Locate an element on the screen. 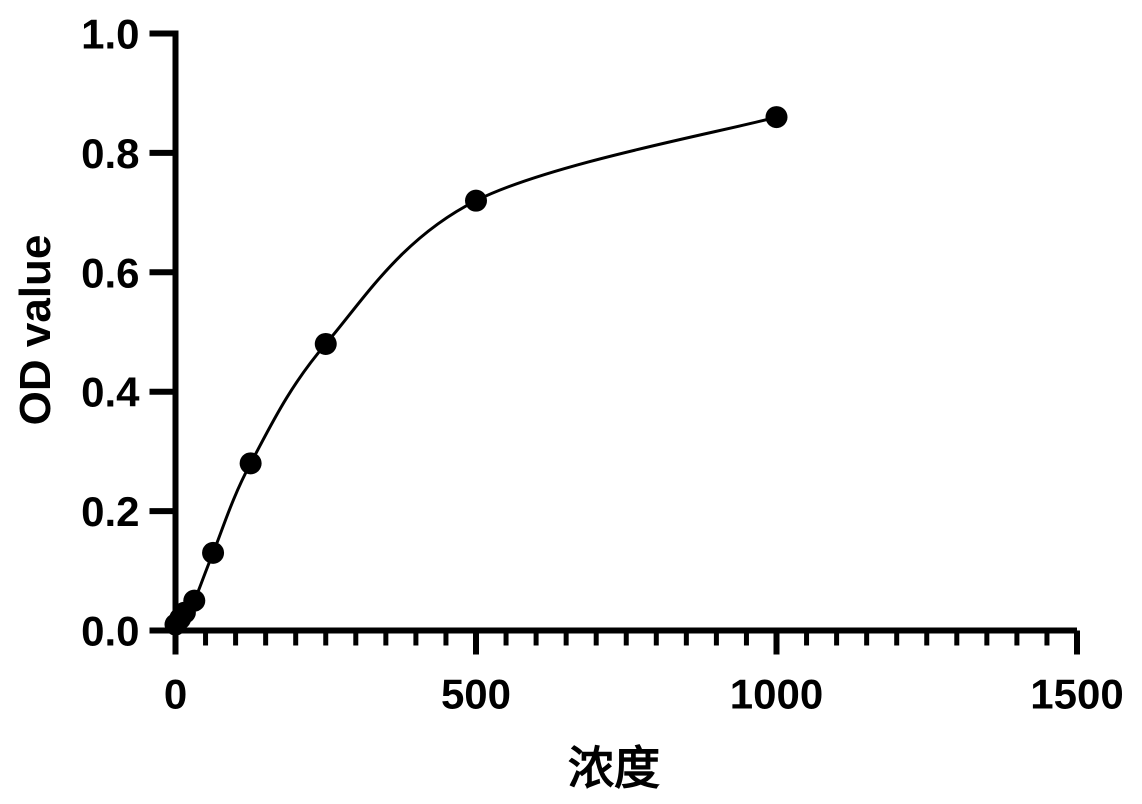  x-tick-label: 0 is located at coordinates (175, 694).